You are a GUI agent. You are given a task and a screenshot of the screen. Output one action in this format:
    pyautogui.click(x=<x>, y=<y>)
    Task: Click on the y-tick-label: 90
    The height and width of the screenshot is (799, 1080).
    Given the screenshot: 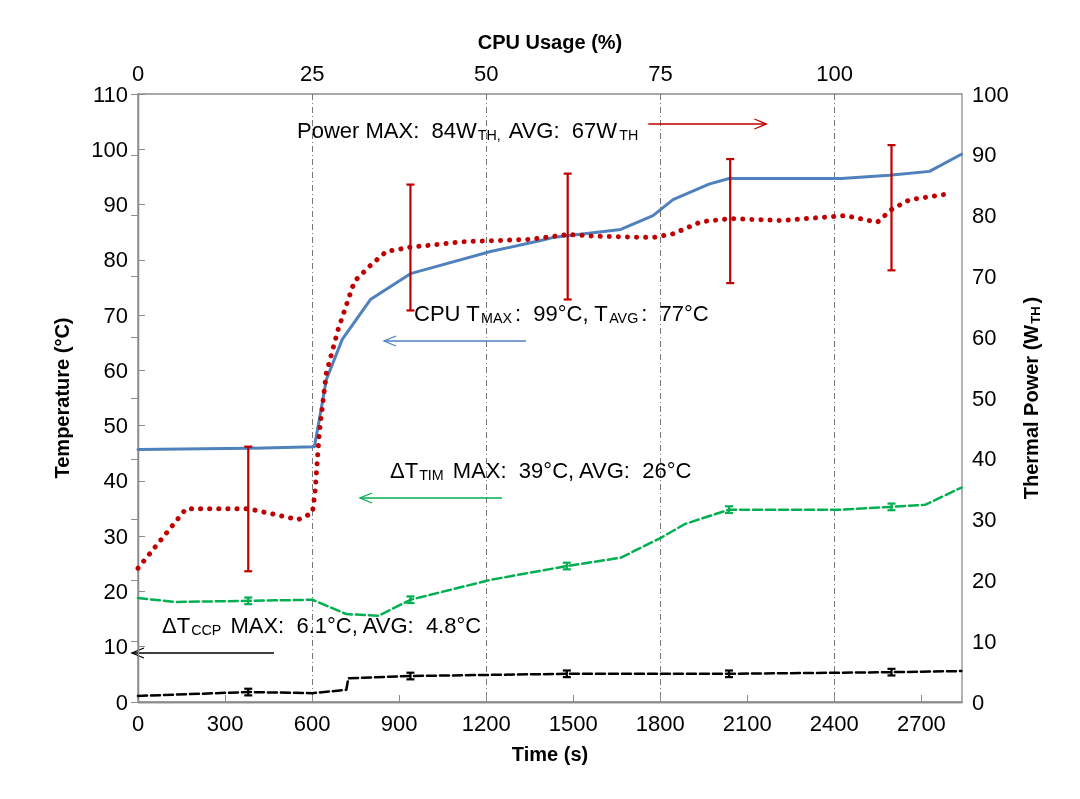 What is the action you would take?
    pyautogui.click(x=115, y=205)
    